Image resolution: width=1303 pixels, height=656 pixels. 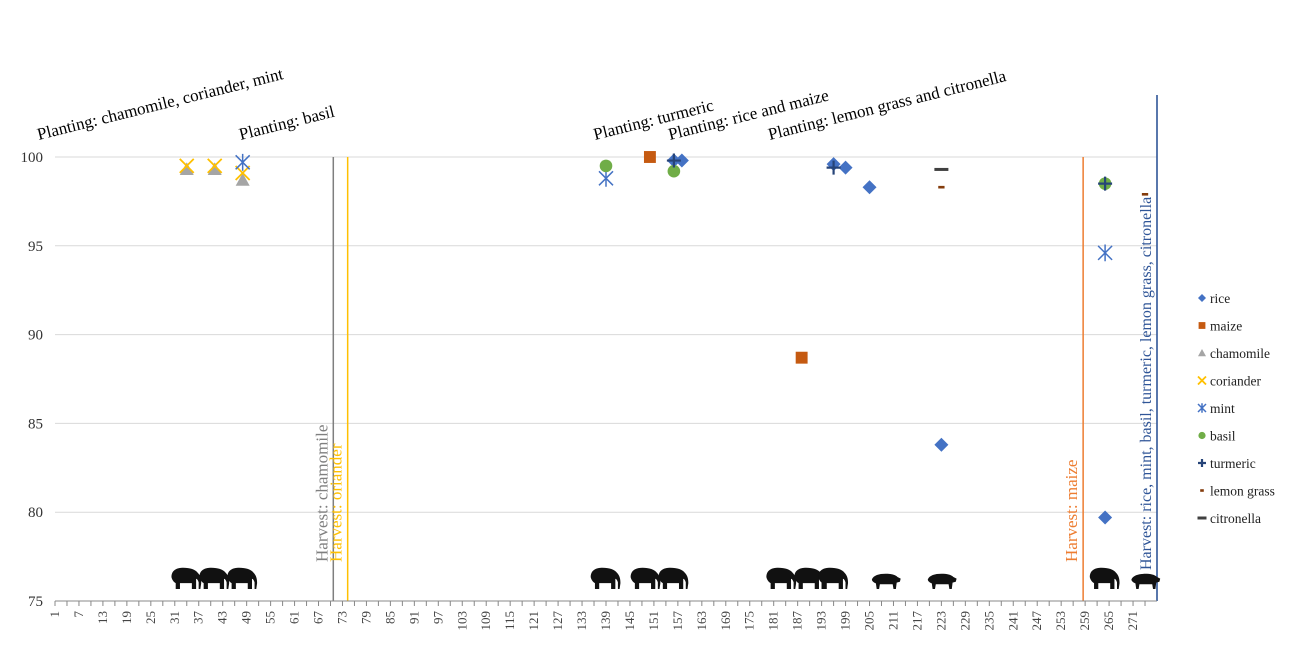 What do you see at coordinates (988, 621) in the screenshot?
I see `x-tick-label: 235` at bounding box center [988, 621].